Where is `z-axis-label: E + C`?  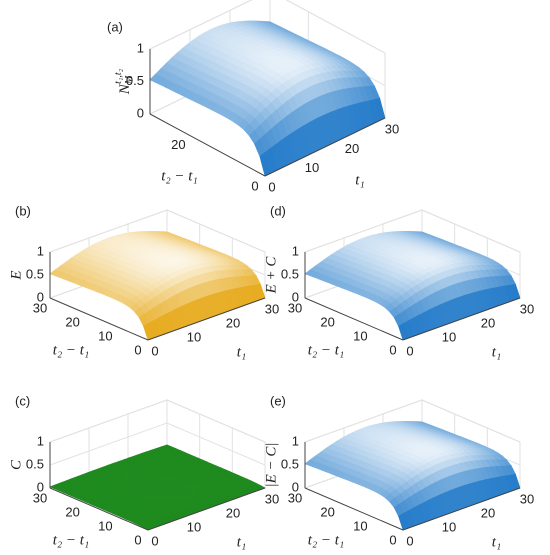
z-axis-label: E + C is located at coordinates (271, 275).